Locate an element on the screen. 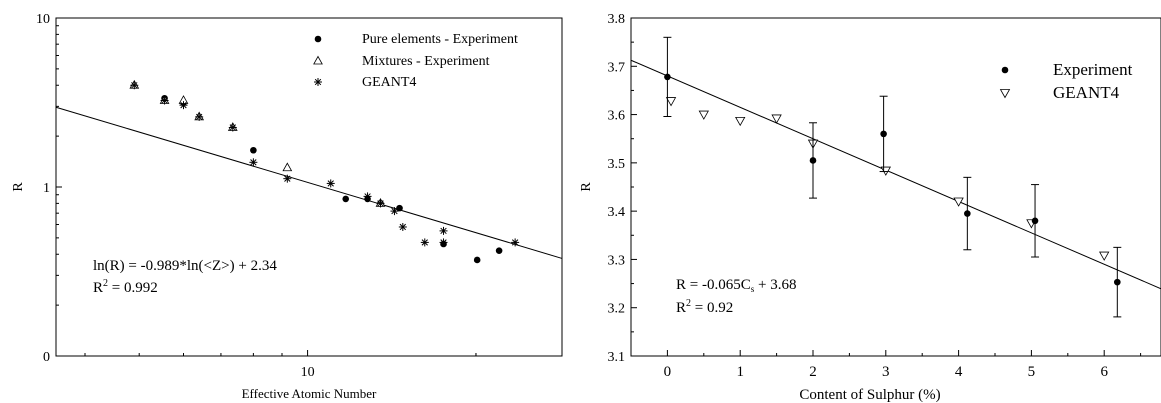 The image size is (1161, 403). right-x-tick-label: 4 is located at coordinates (959, 372).